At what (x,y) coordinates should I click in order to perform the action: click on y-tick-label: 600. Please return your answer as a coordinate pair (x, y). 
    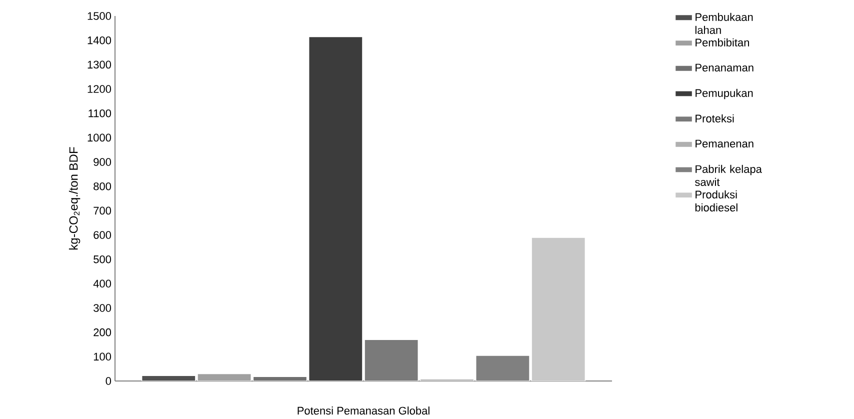
    Looking at the image, I should click on (103, 235).